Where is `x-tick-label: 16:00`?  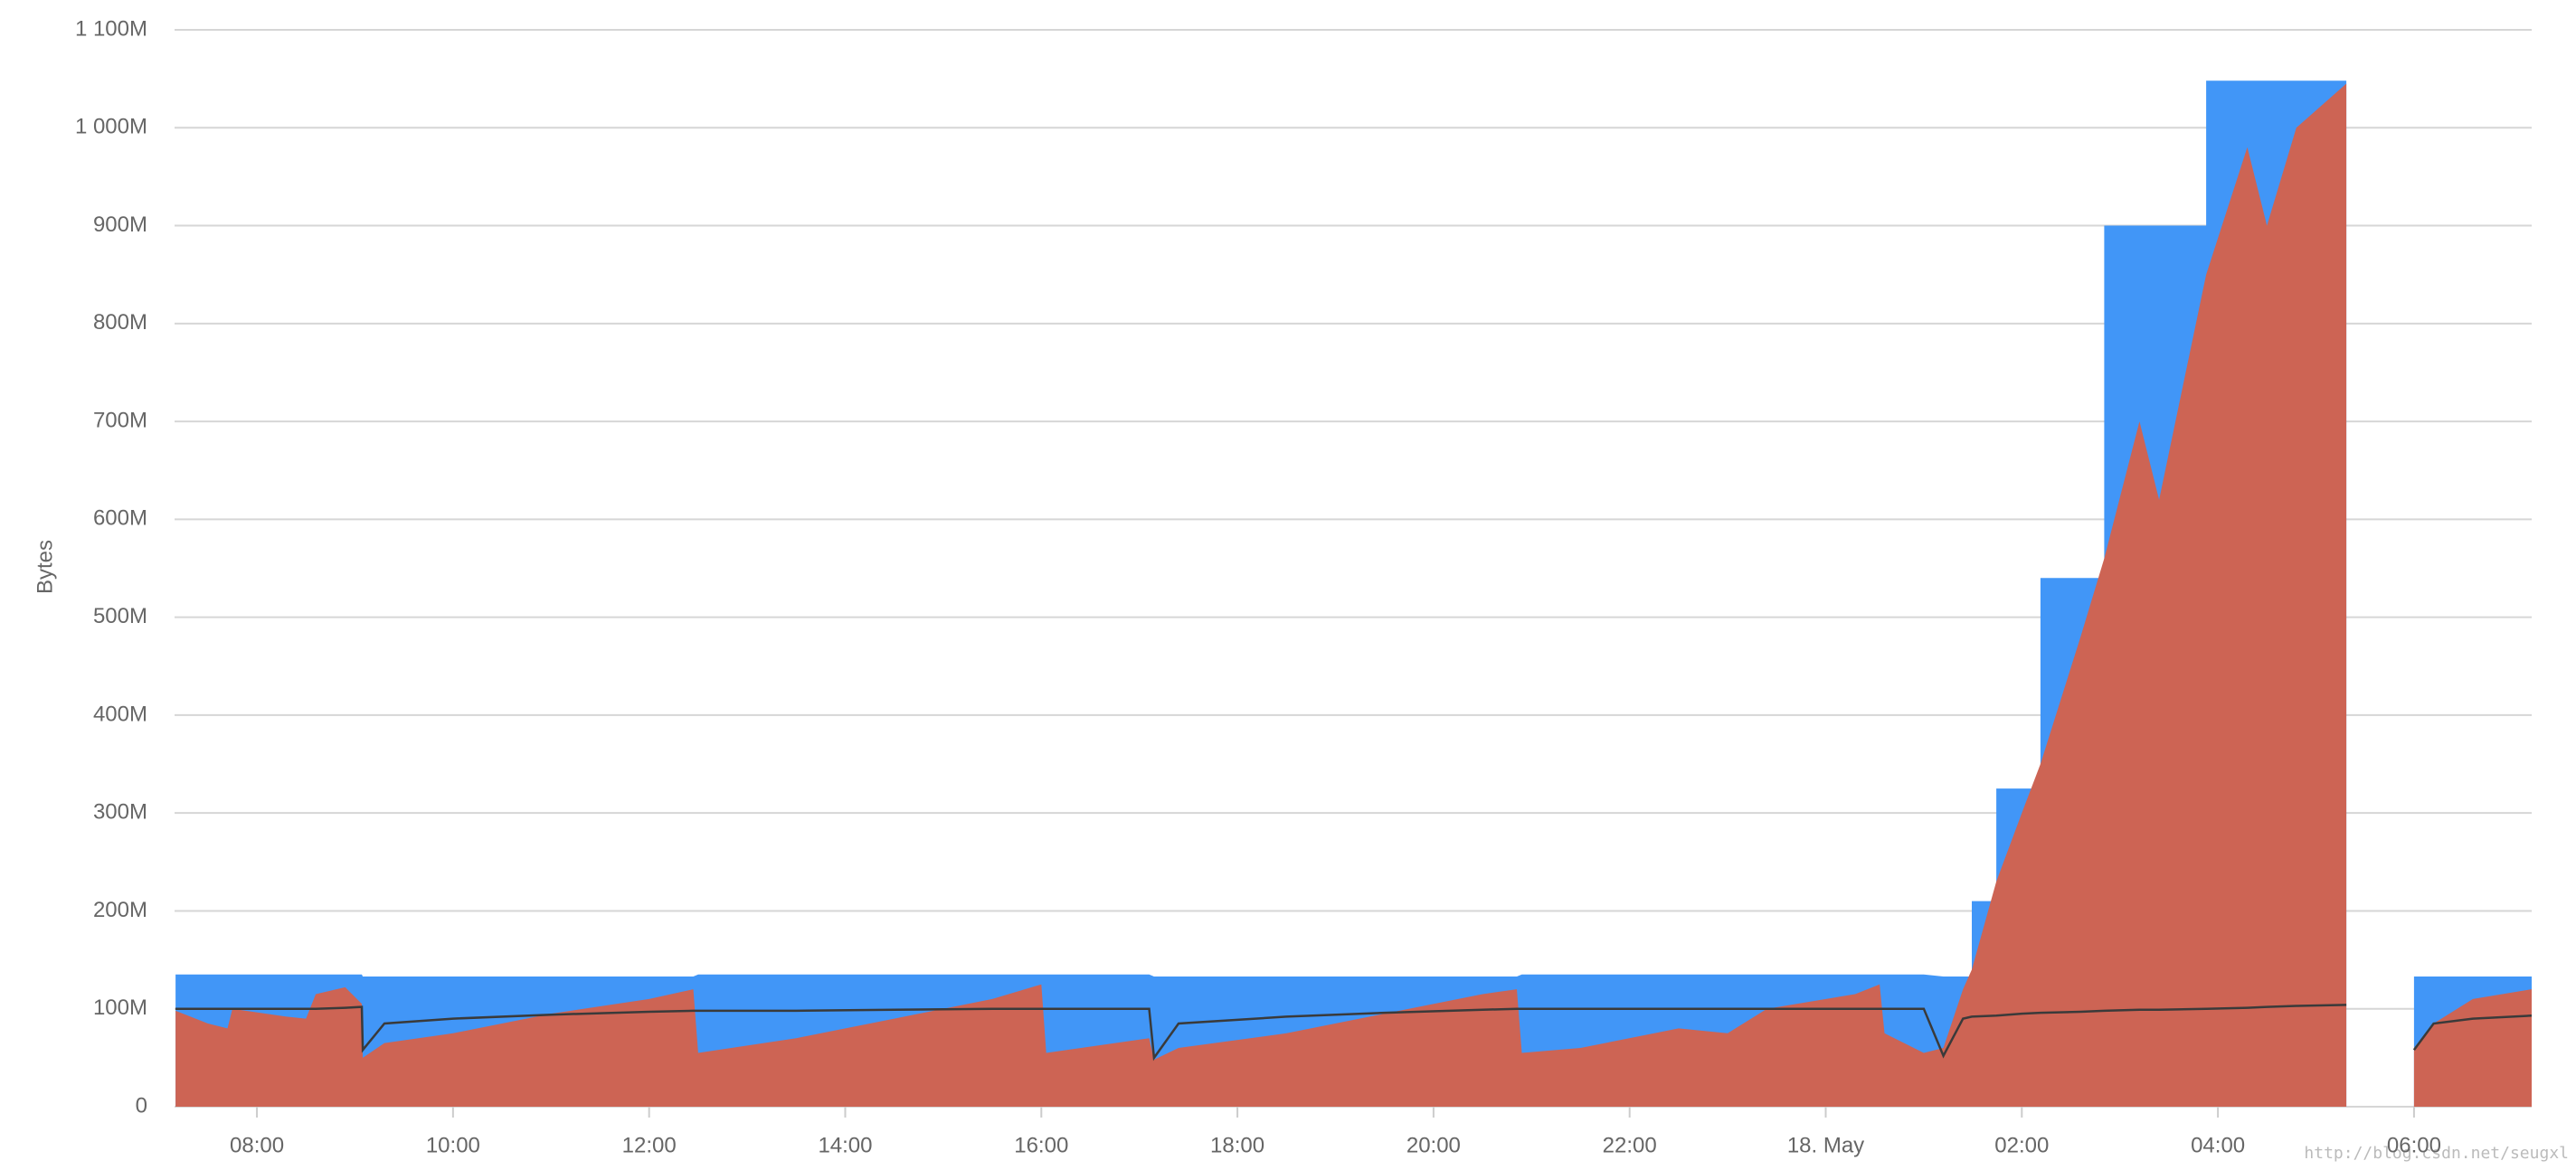
x-tick-label: 16:00 is located at coordinates (1041, 1145).